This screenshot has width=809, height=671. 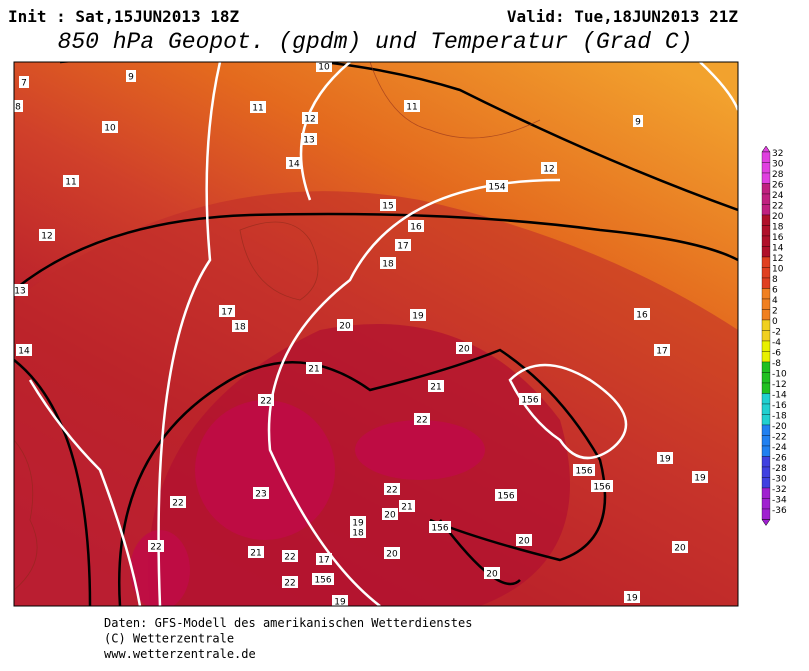 I want to click on scale-label: -26, so click(x=779, y=459).